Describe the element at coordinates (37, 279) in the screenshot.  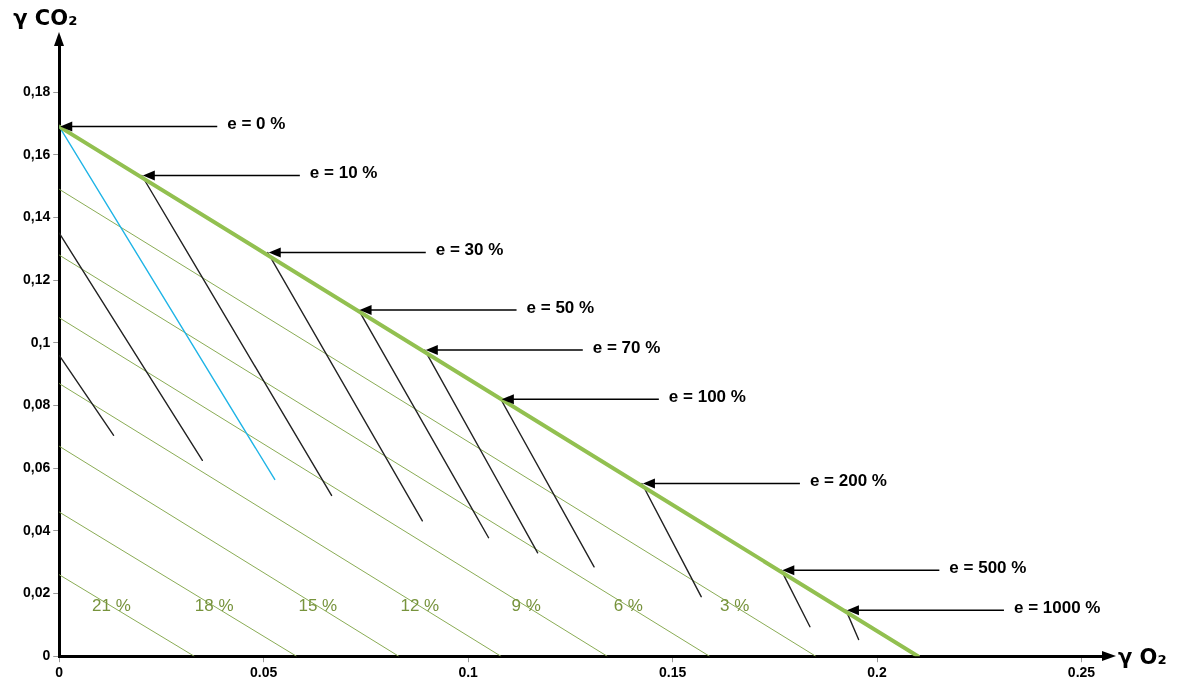
I see `y-tick-label: 0,12` at that location.